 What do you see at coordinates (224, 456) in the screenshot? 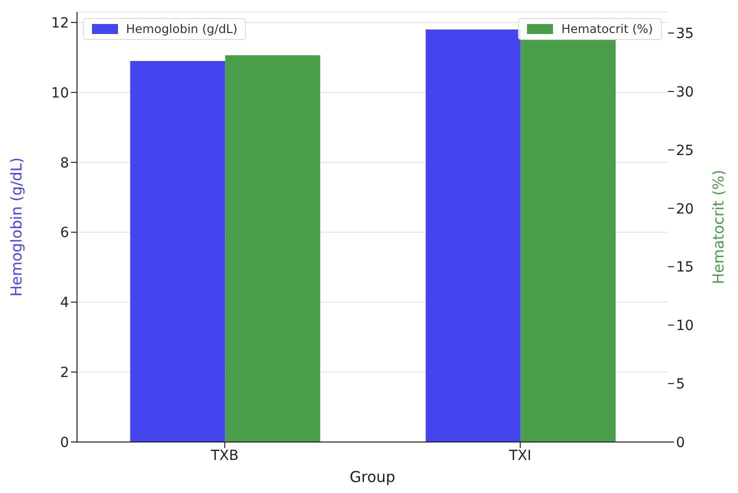
I see `x-tick-label: TXB` at bounding box center [224, 456].